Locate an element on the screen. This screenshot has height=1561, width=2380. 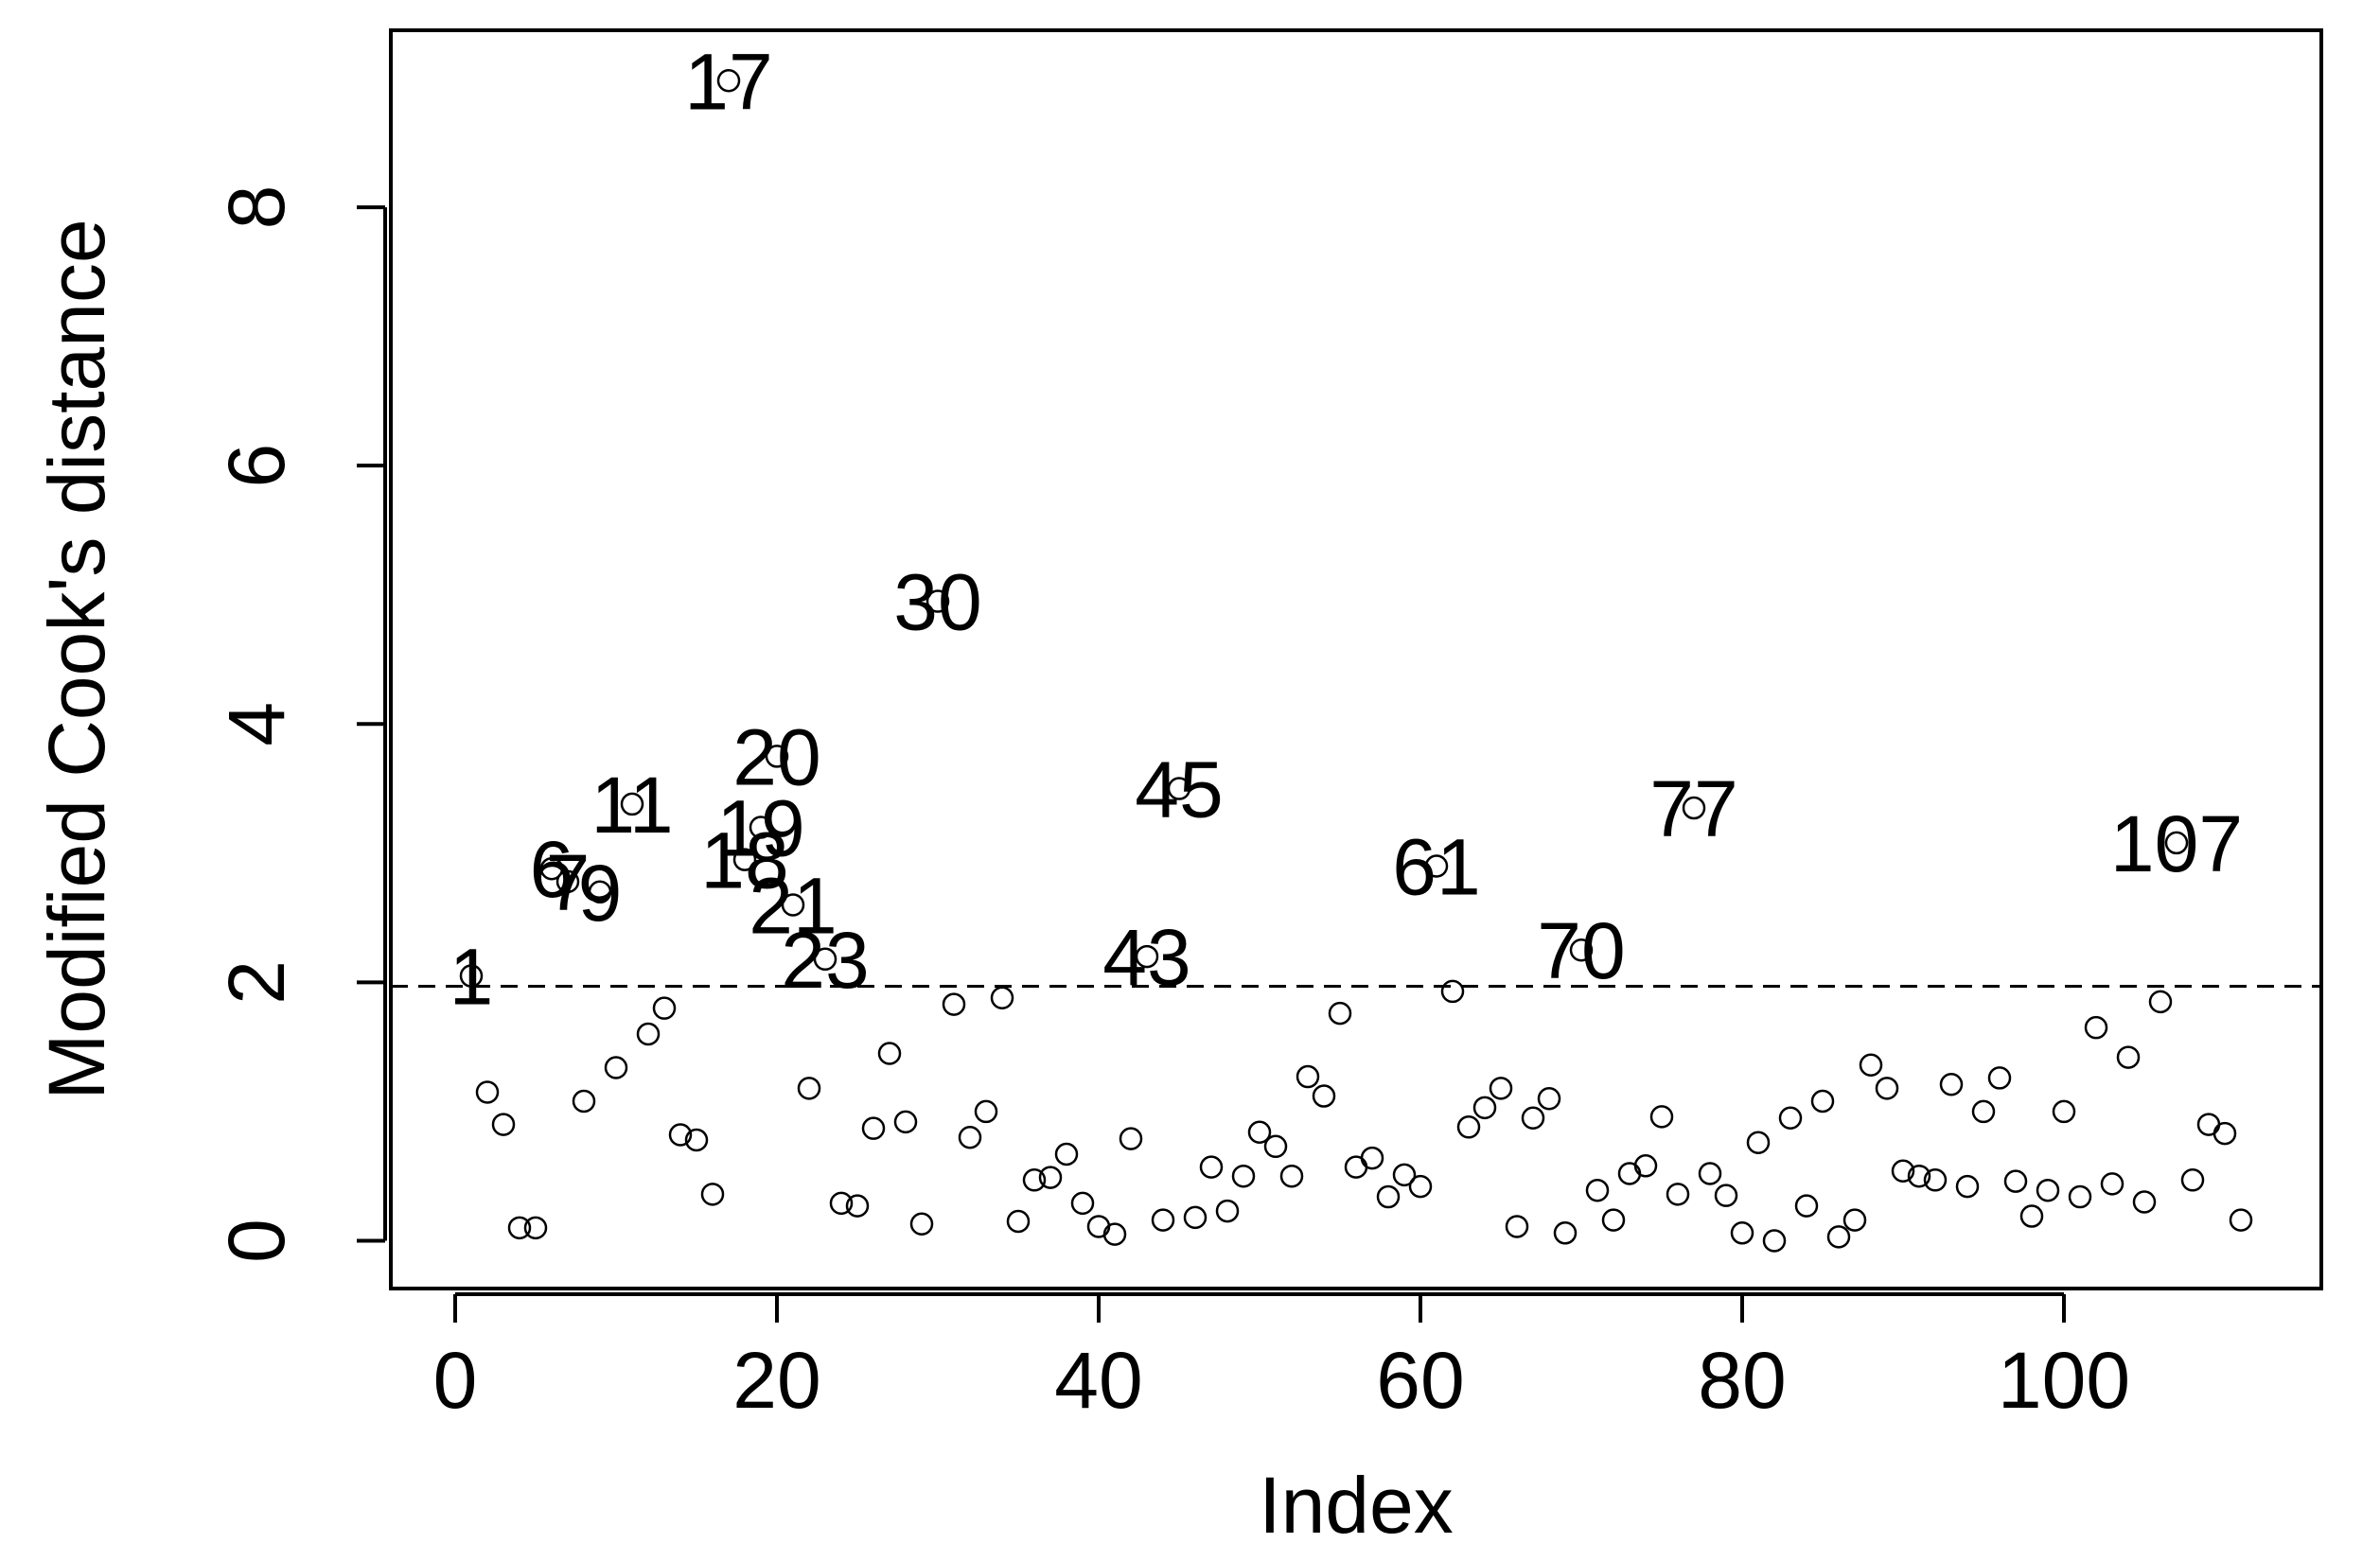
x-axis: 0 20 40 60 80 100 is located at coordinates (1281, 1359).